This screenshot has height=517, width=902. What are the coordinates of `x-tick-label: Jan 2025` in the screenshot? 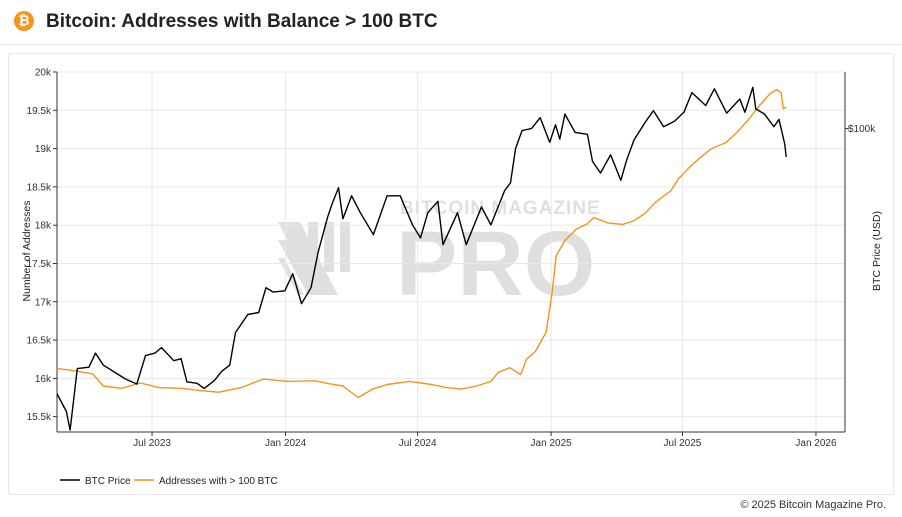 It's located at (552, 443).